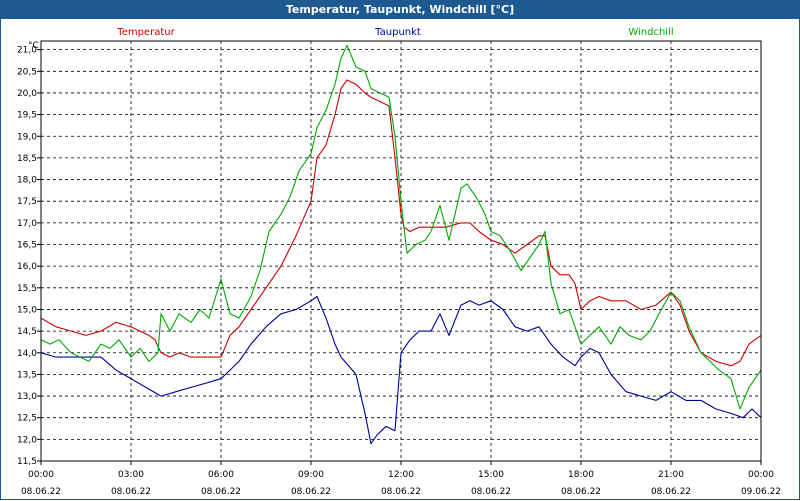  Describe the element at coordinates (221, 475) in the screenshot. I see `x-tick-time-label: 06:00` at that location.